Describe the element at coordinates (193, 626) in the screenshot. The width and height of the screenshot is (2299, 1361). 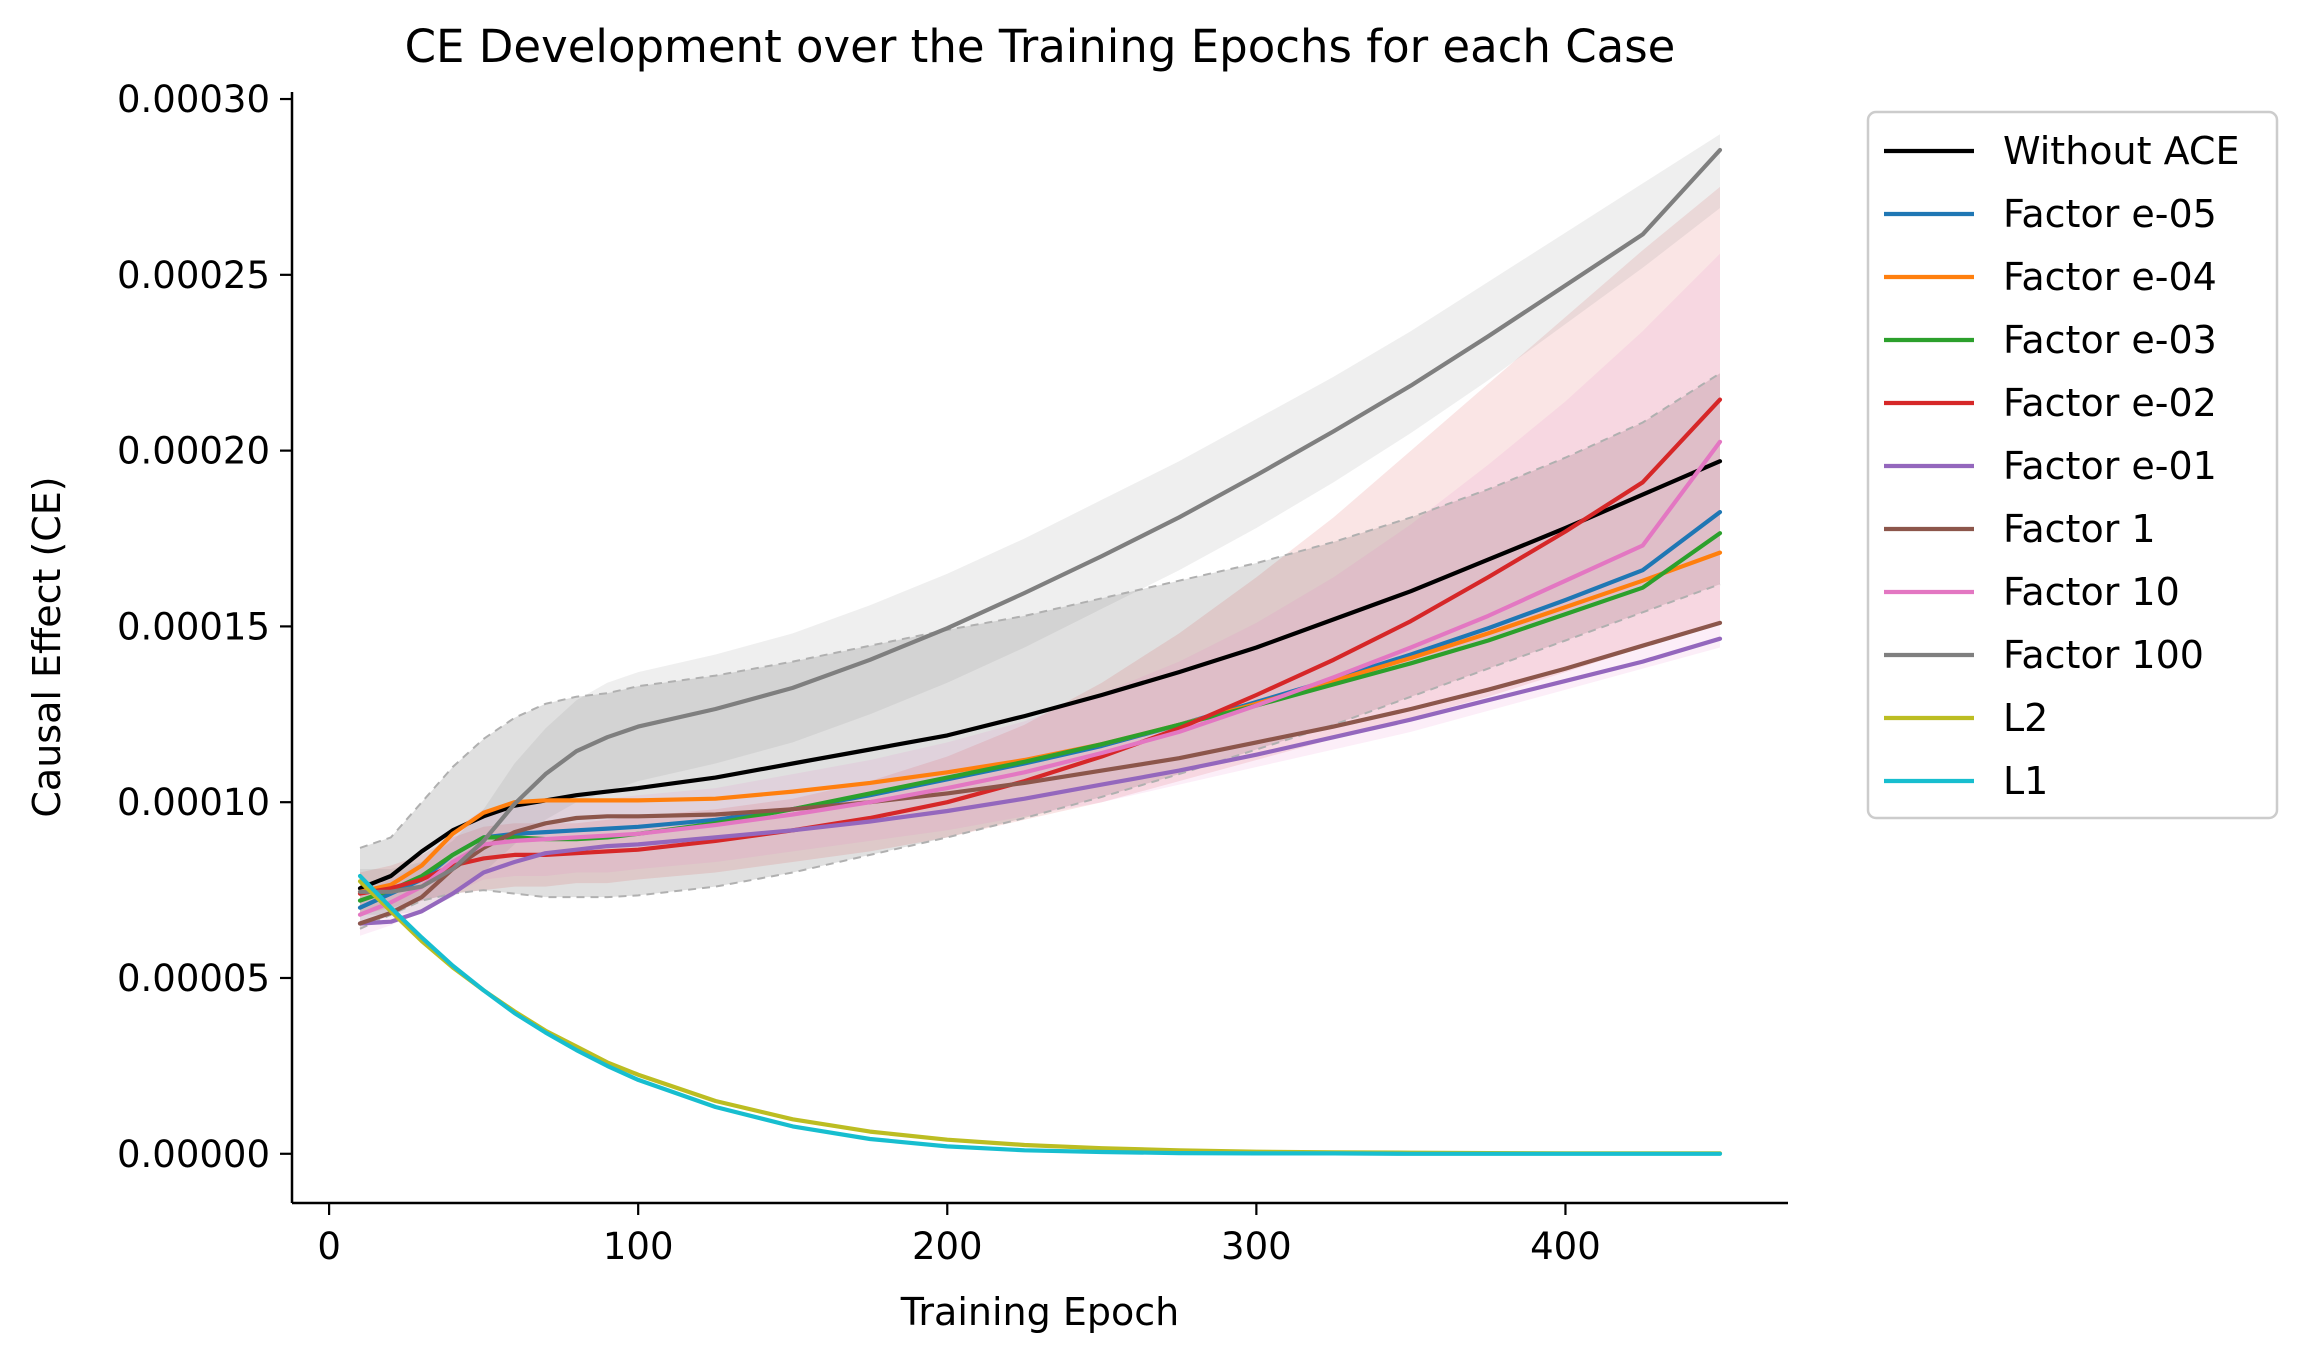
I see `y-tick-label: 0.00015` at that location.